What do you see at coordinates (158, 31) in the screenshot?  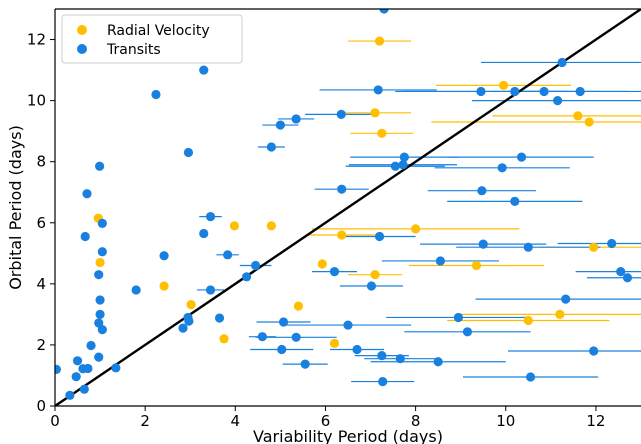 I see `legend-label: Radial Velocity` at bounding box center [158, 31].